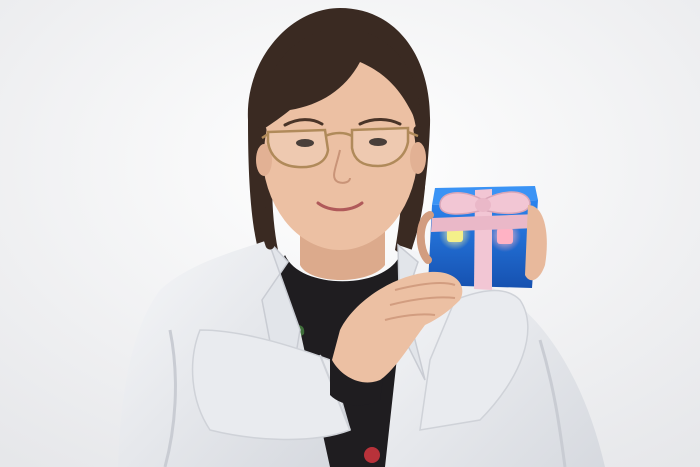  What do you see at coordinates (372, 455) in the screenshot?
I see `sweater-flower` at bounding box center [372, 455].